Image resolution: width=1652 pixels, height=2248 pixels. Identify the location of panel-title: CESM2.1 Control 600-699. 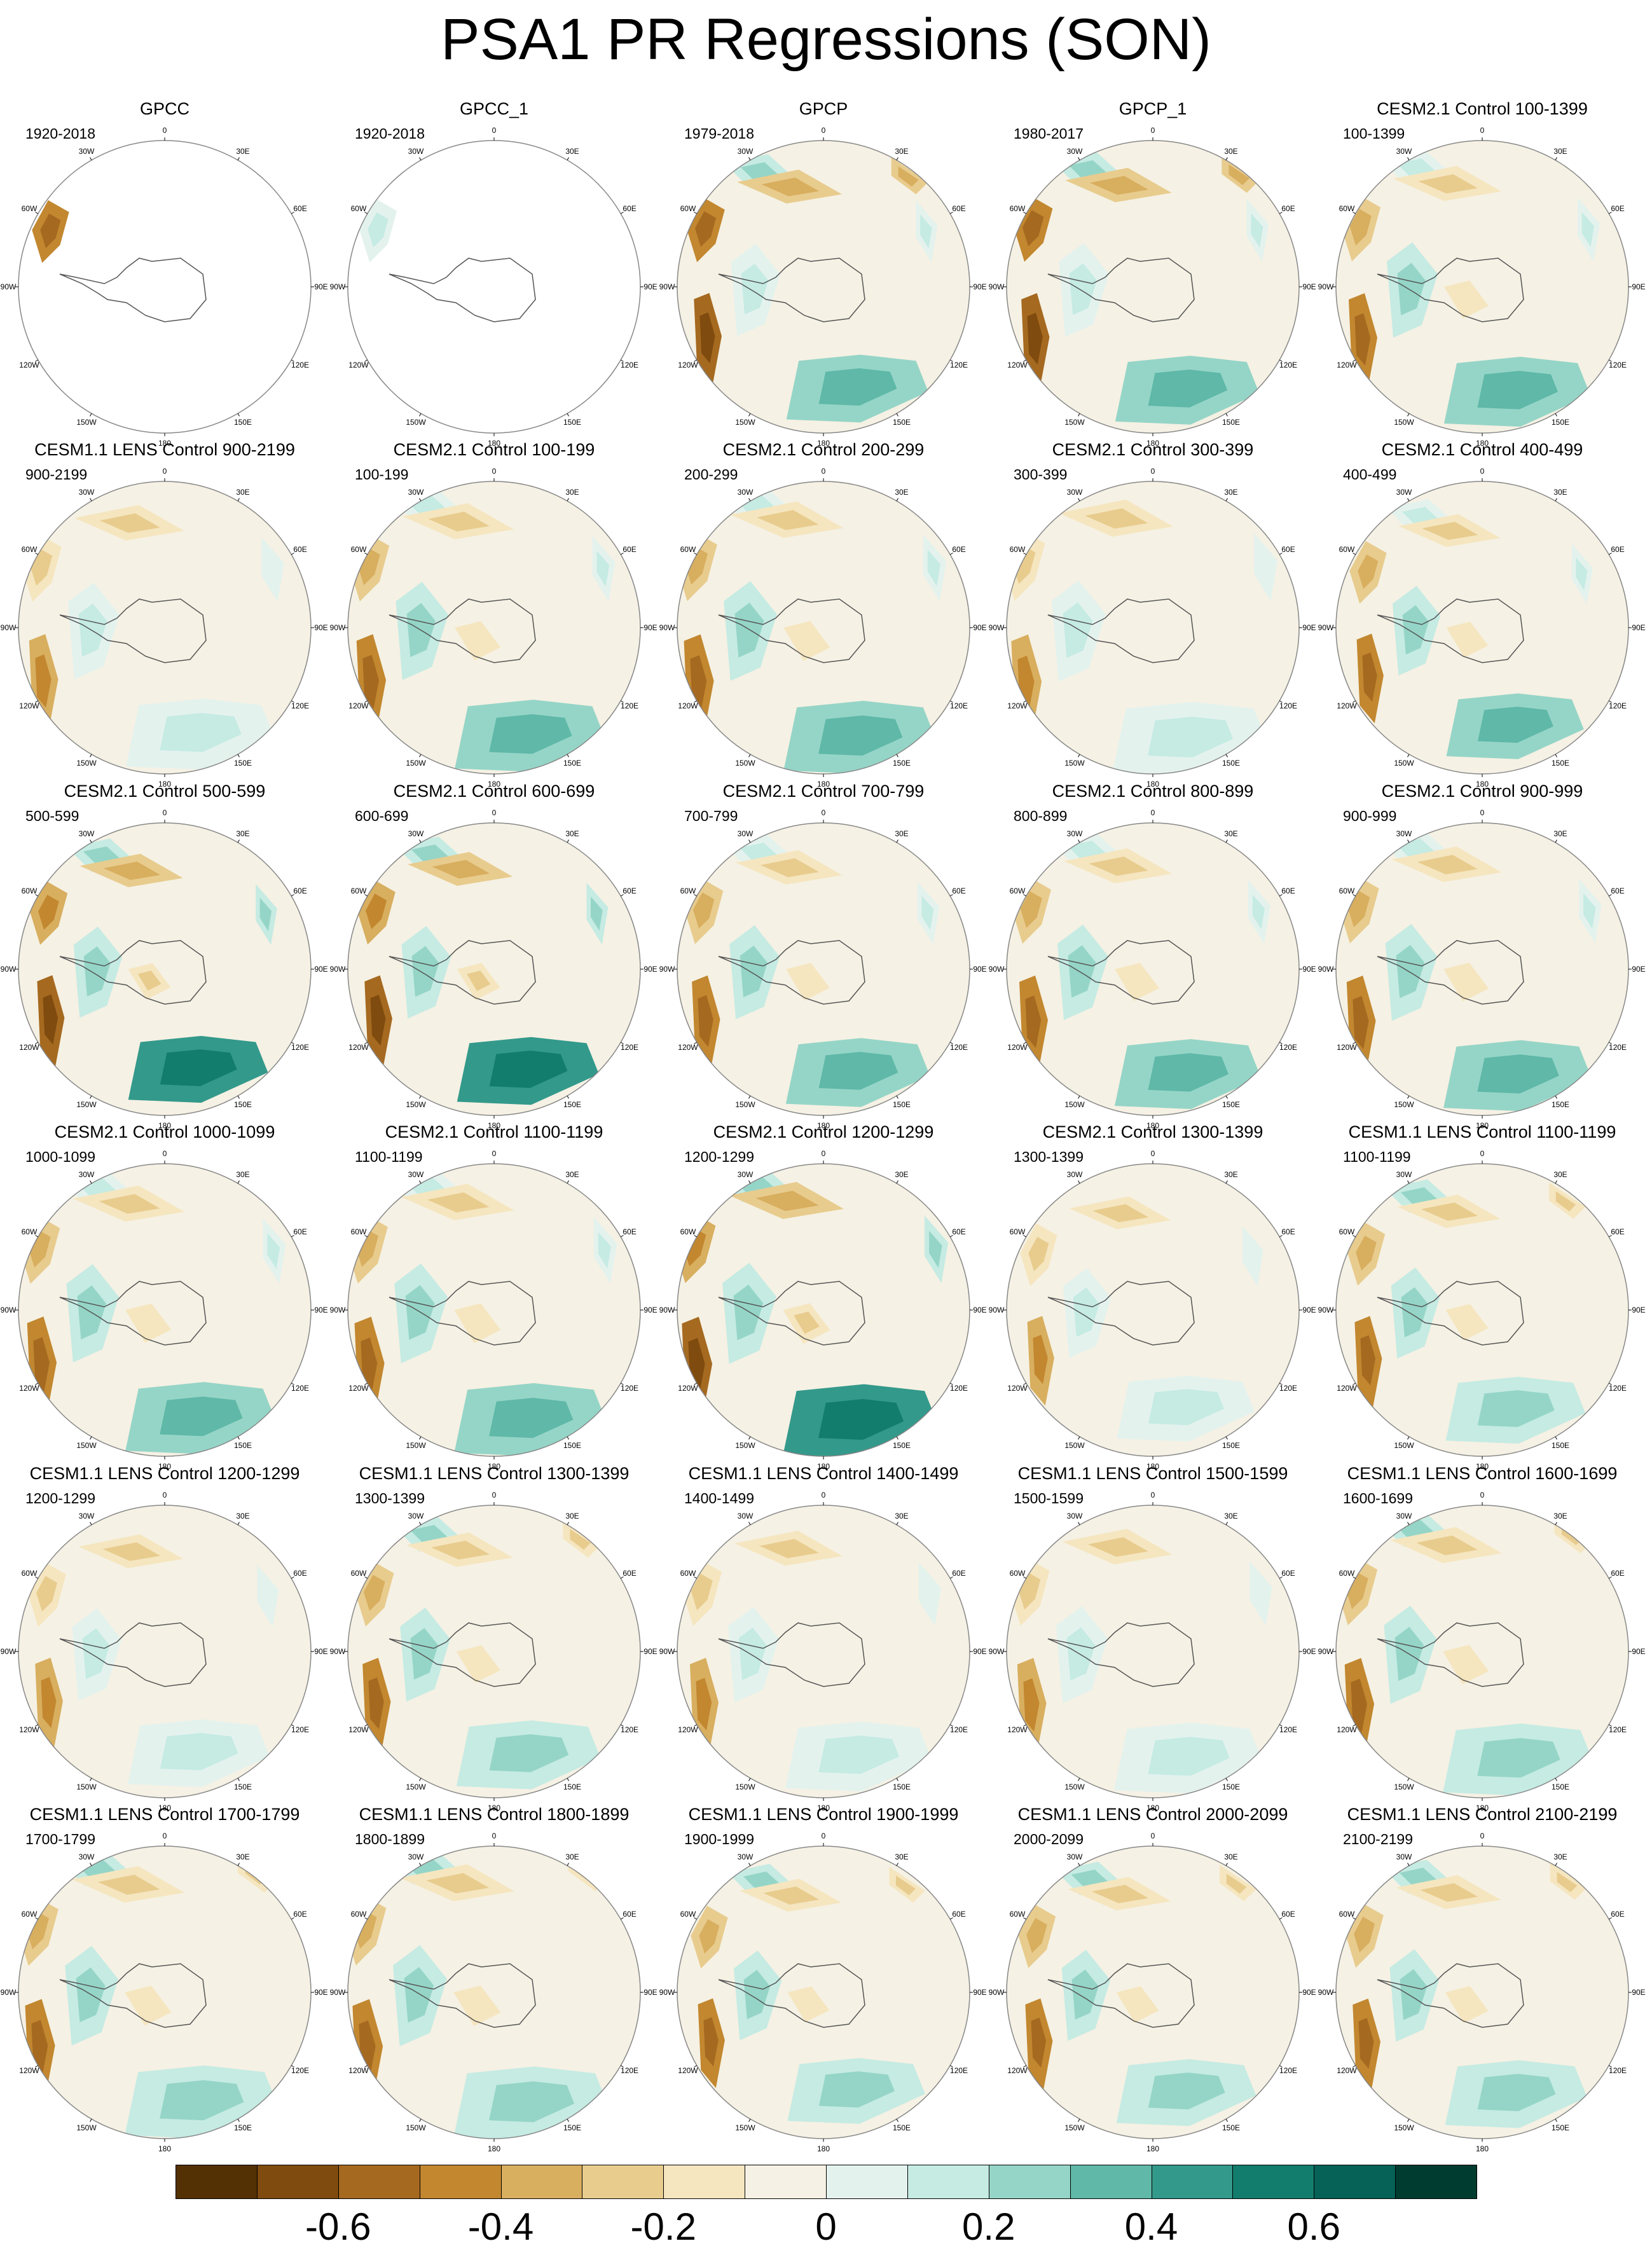
(494, 791).